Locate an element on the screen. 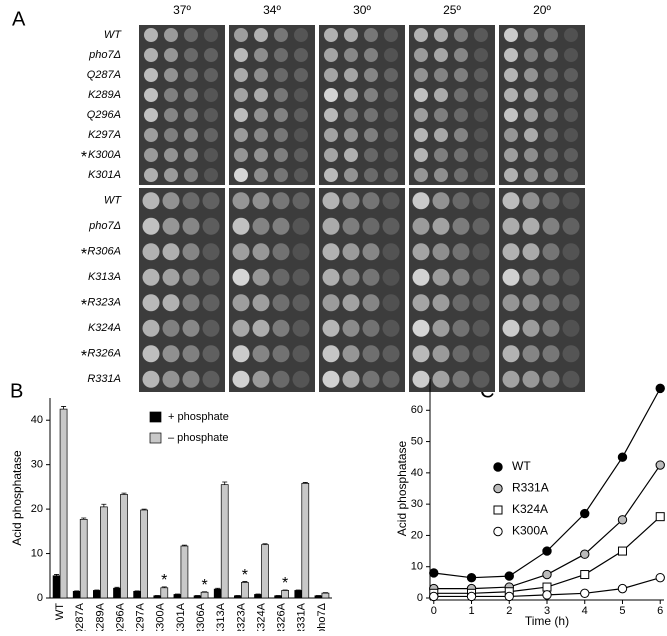 This screenshot has height=636, width=667. strain-label: K313A is located at coordinates (104, 277).